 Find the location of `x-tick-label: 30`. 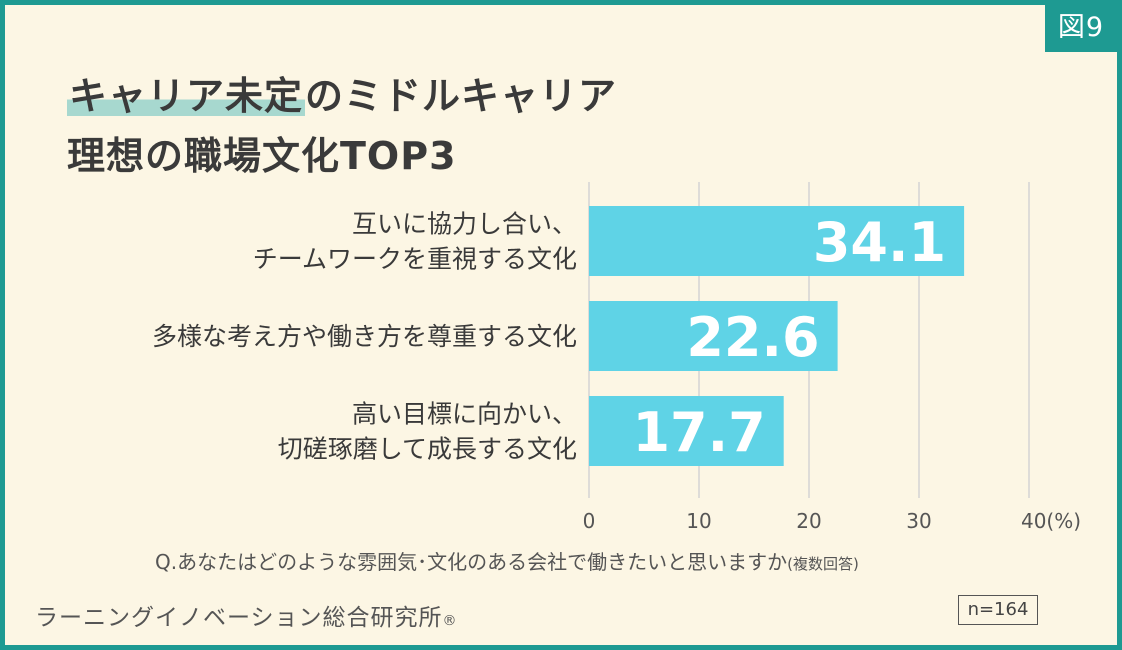

x-tick-label: 30 is located at coordinates (918, 521).